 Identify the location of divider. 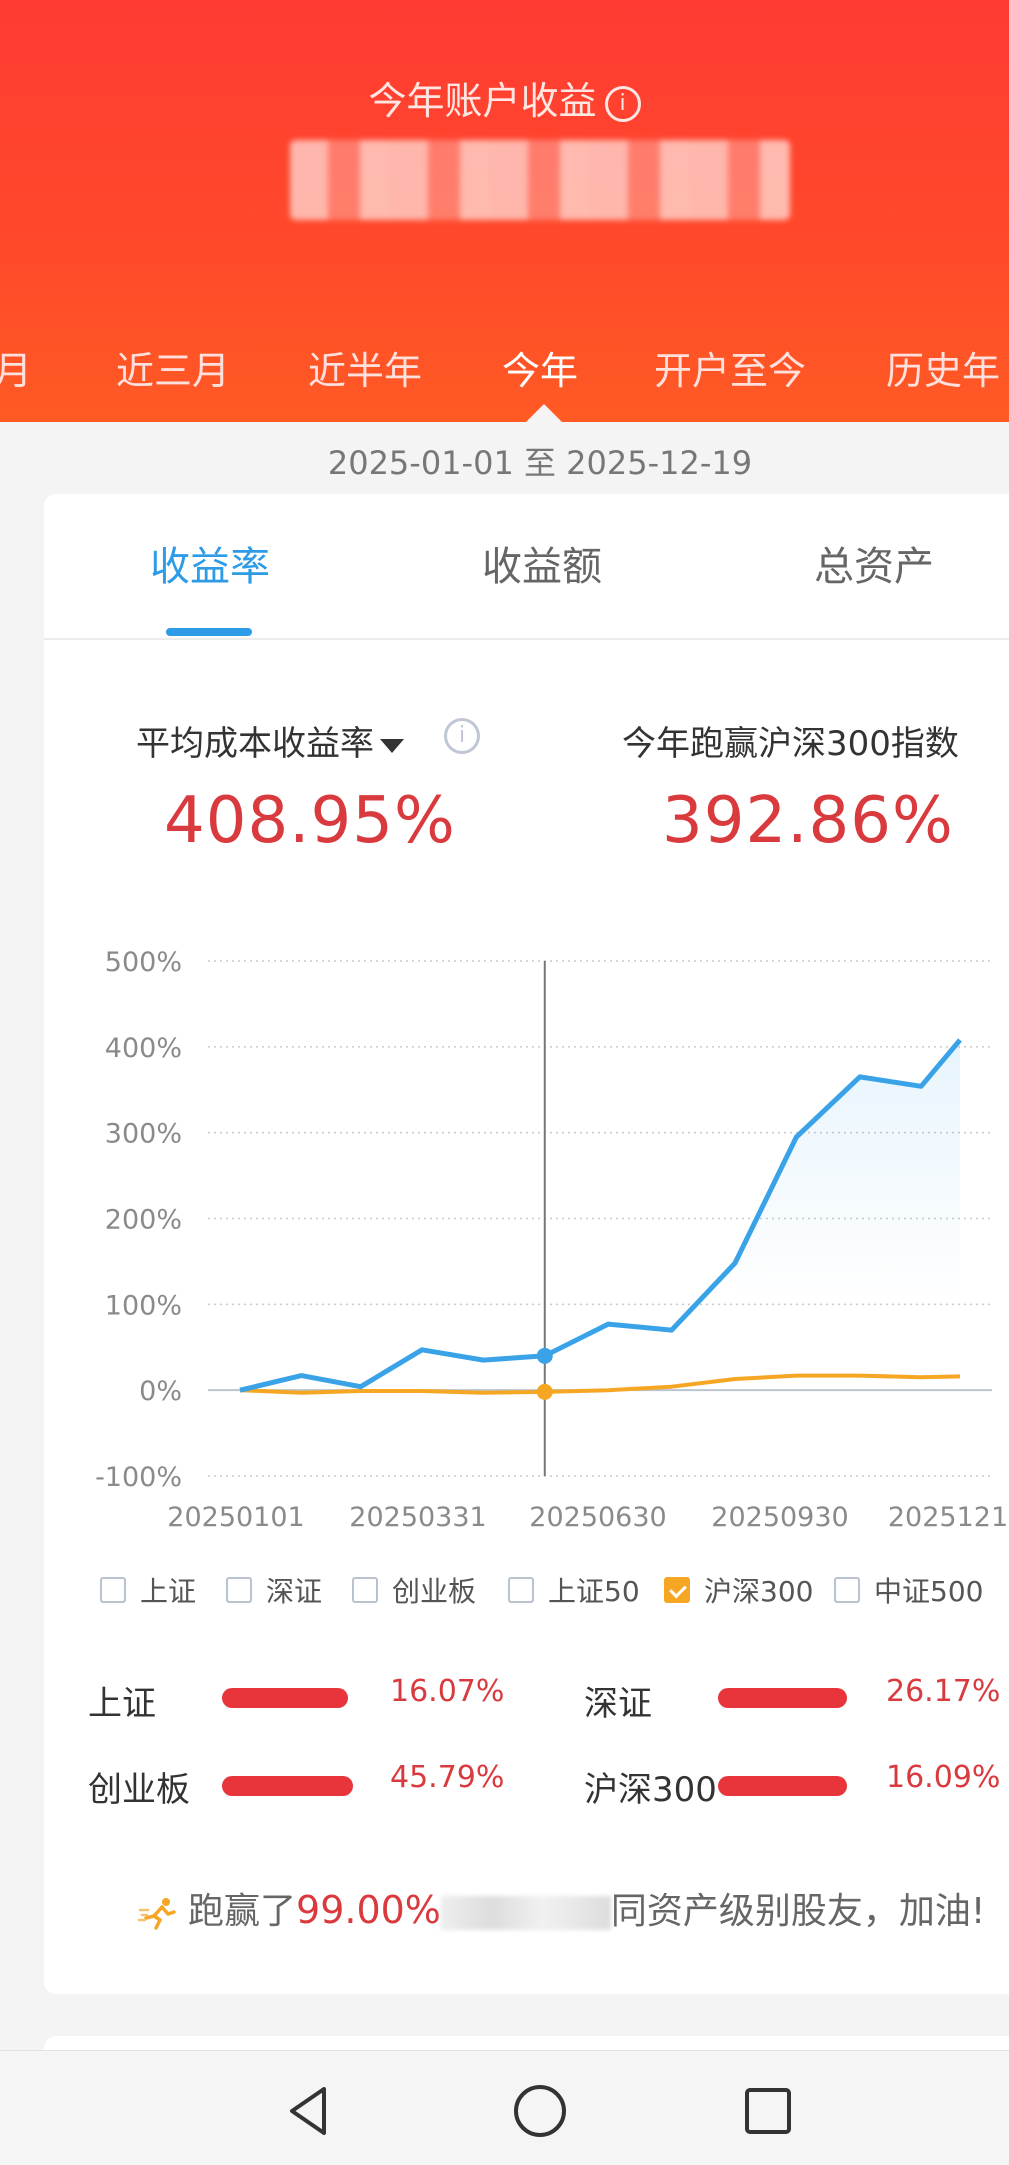
(526, 639).